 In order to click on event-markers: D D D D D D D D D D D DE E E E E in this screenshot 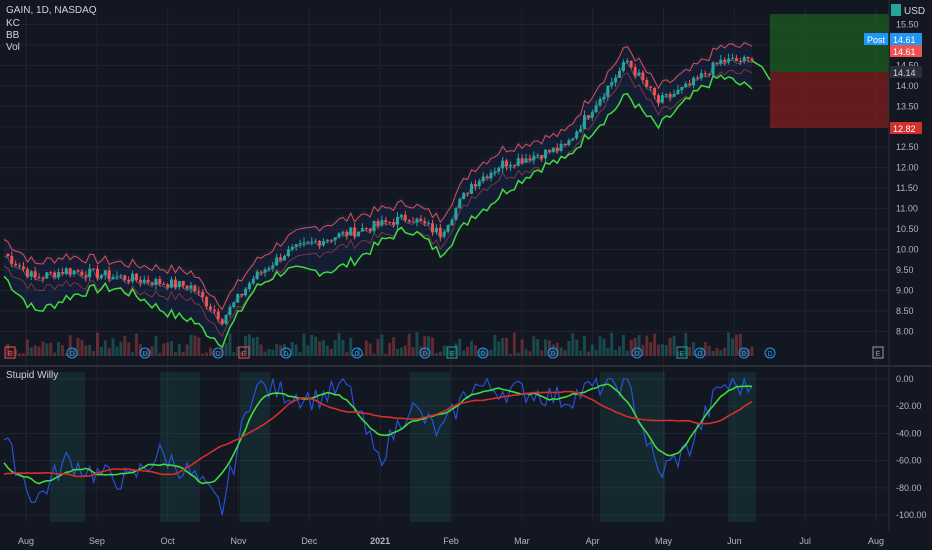, I will do `click(444, 352)`.